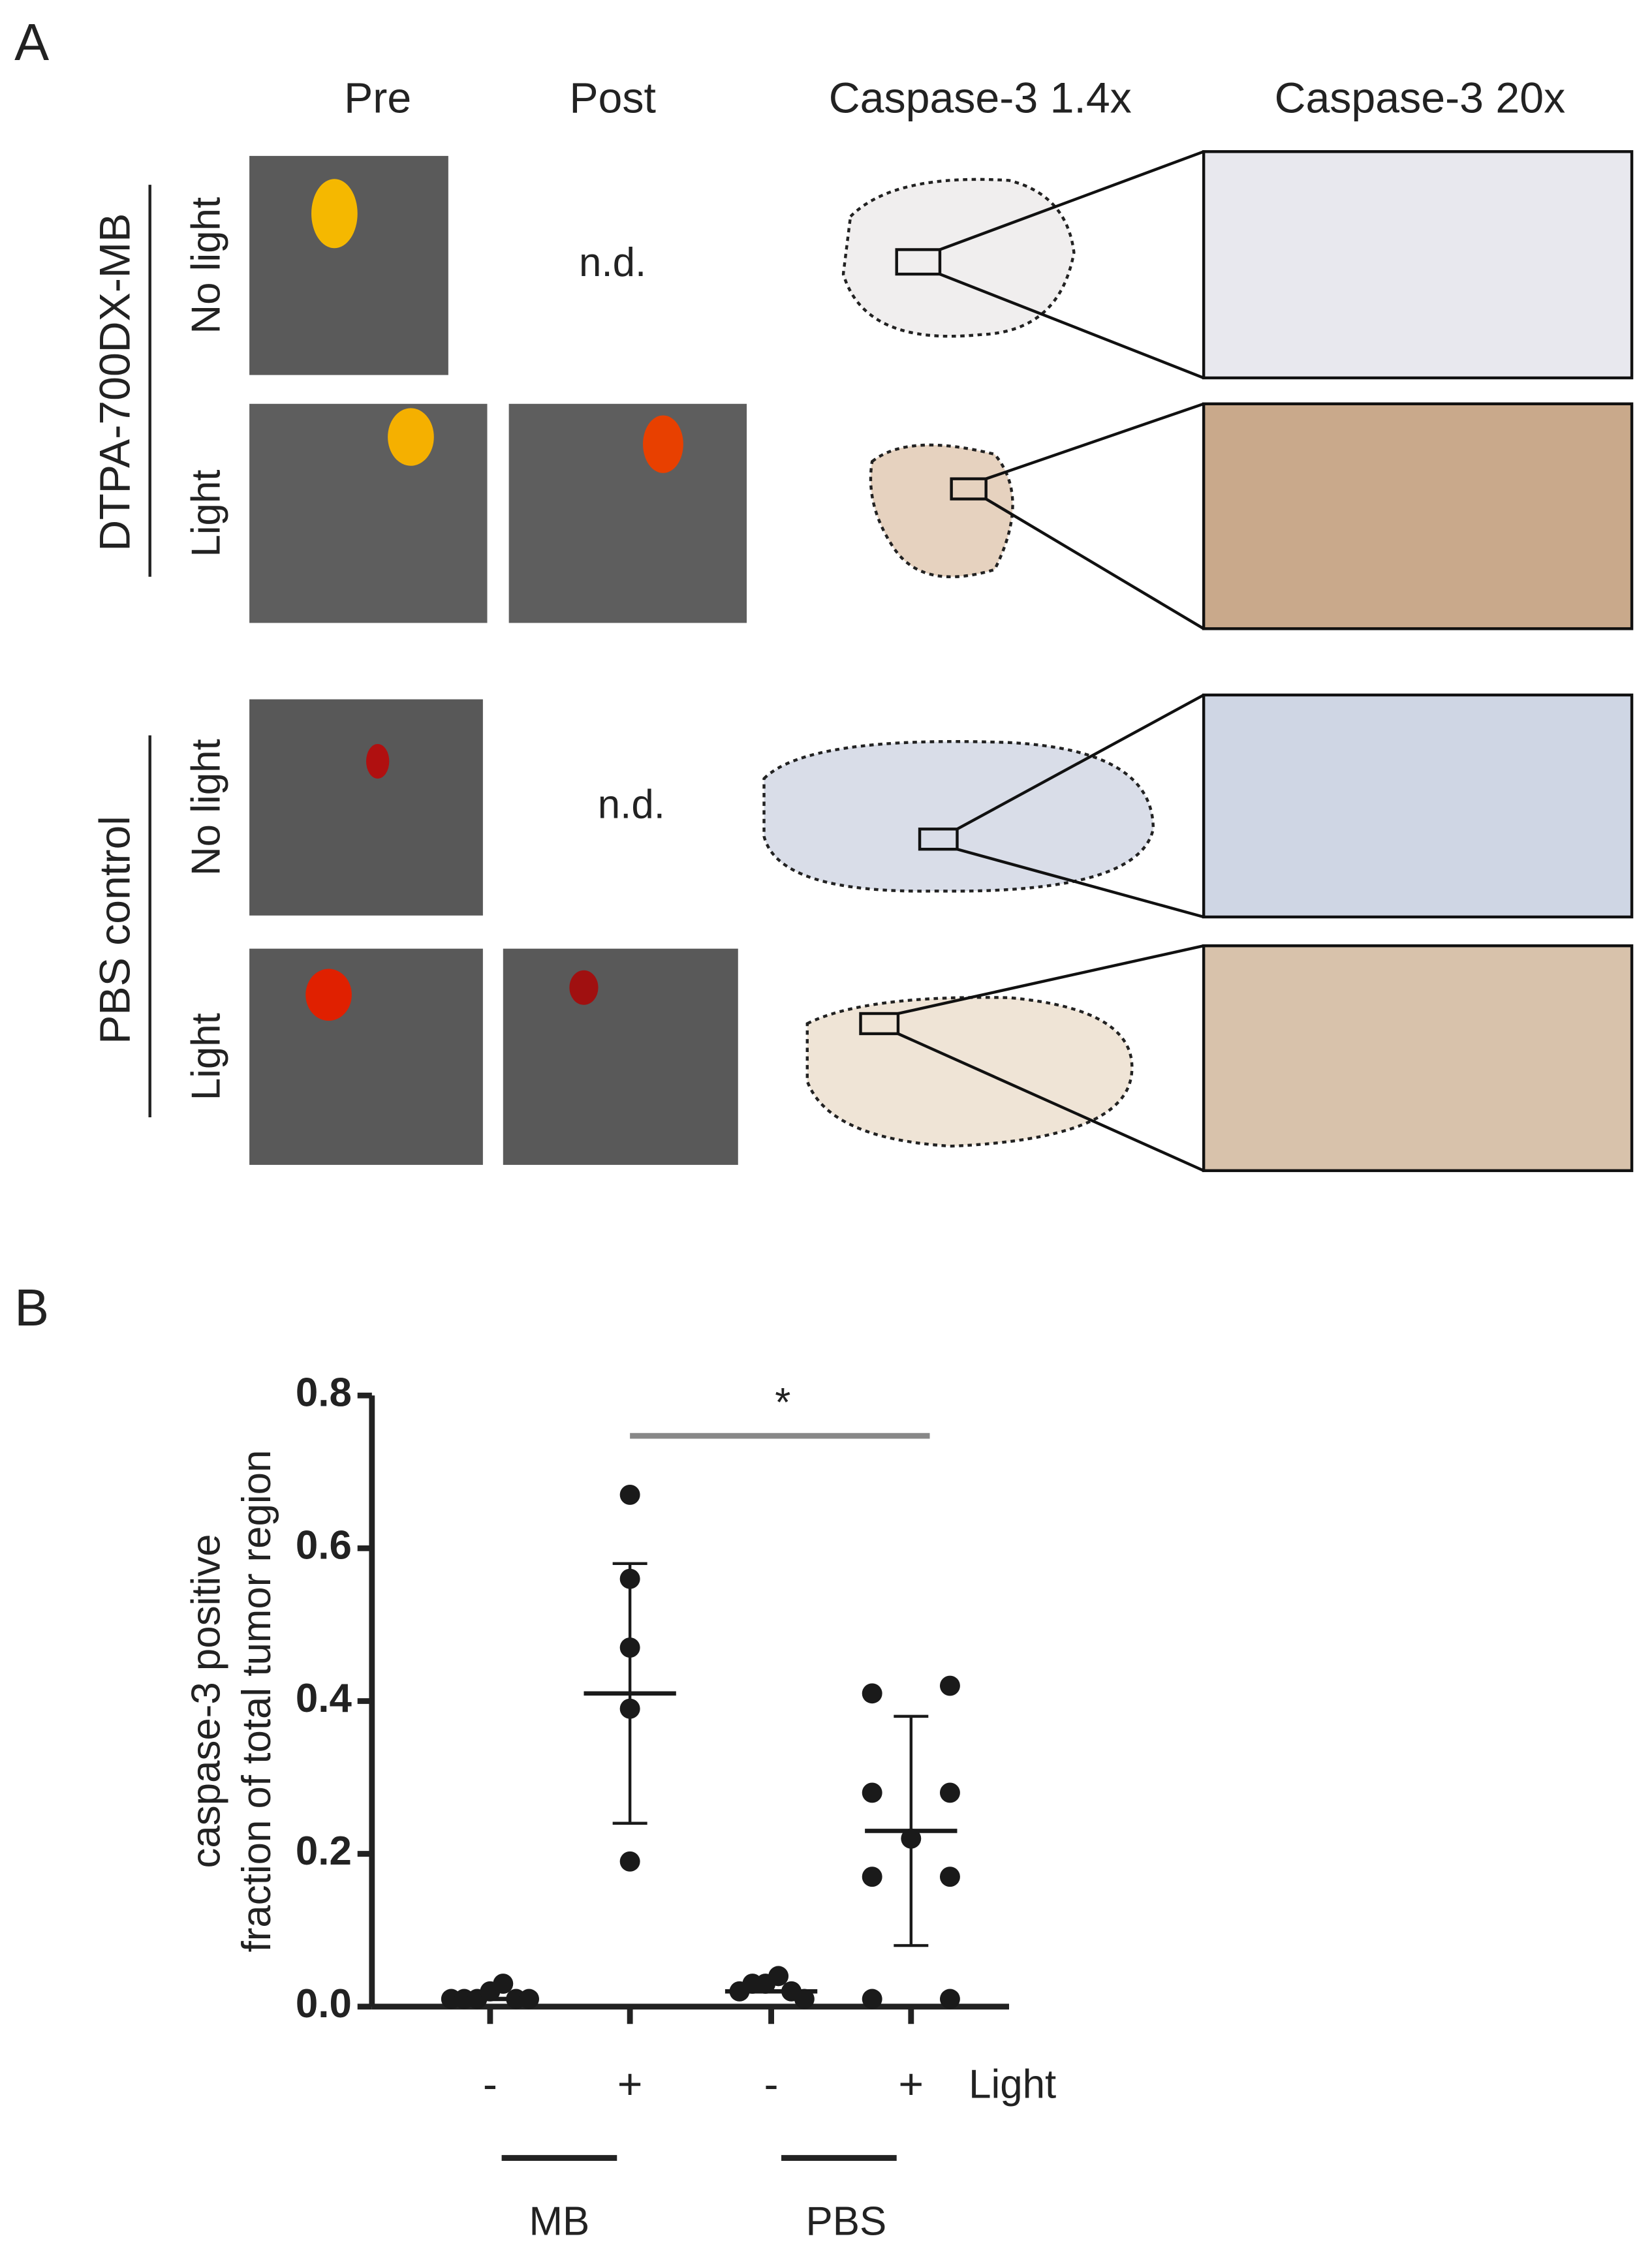 The height and width of the screenshot is (2262, 1652). Describe the element at coordinates (324, 1546) in the screenshot. I see `y-tick-label: 0.6` at that location.